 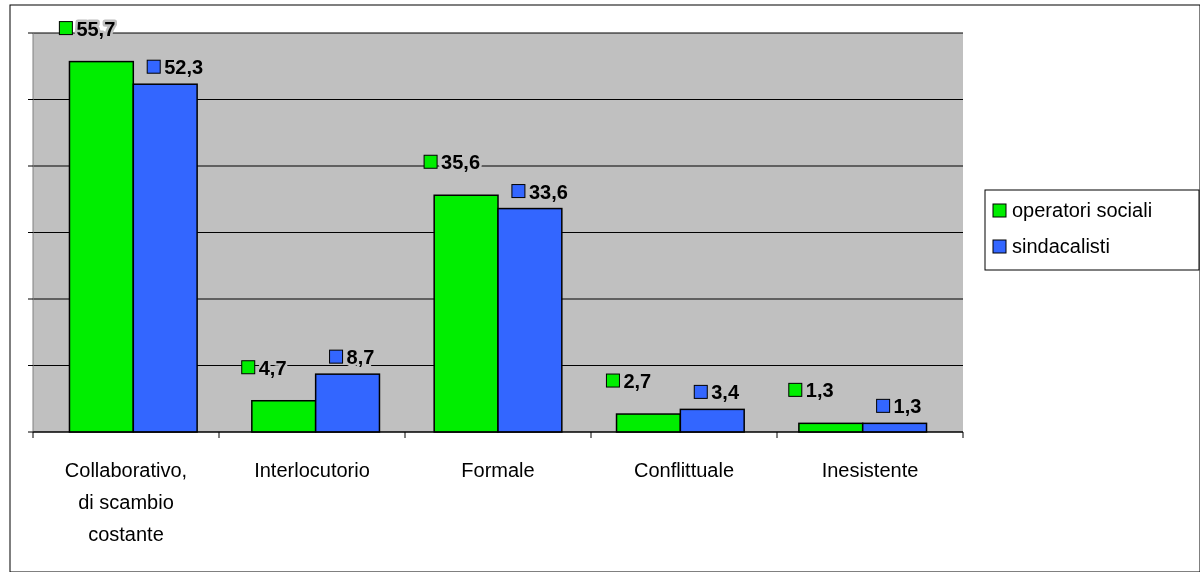 What do you see at coordinates (184, 67) in the screenshot?
I see `data-label: 52,3` at bounding box center [184, 67].